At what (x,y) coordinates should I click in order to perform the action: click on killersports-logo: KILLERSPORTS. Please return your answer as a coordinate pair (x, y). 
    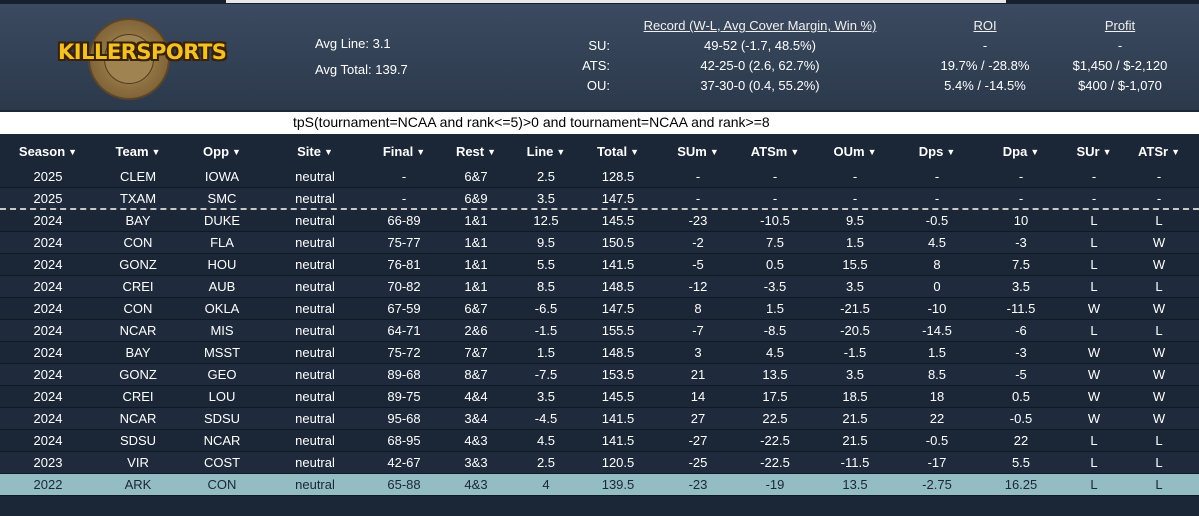
    Looking at the image, I should click on (142, 59).